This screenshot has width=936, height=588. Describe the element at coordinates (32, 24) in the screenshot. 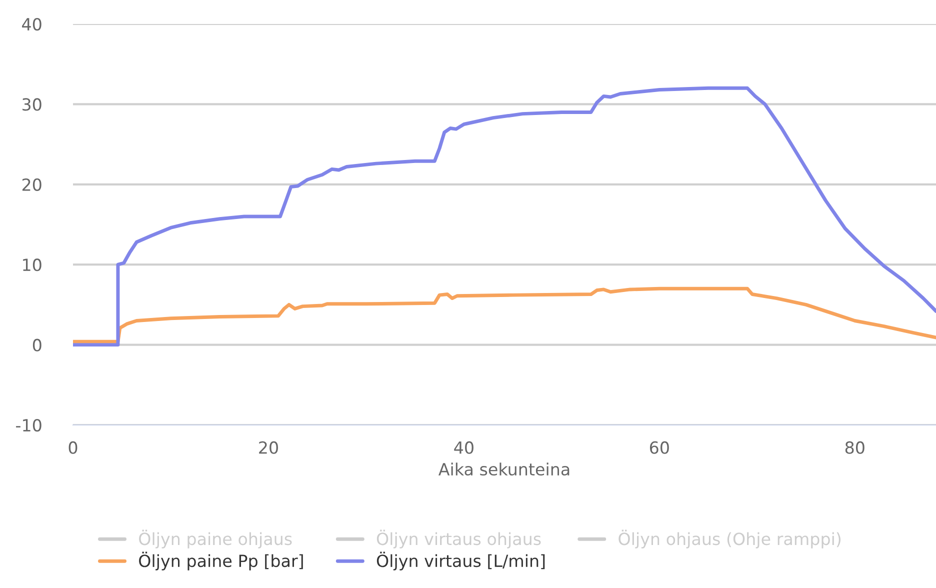

I see `y-tick-label: 40` at that location.